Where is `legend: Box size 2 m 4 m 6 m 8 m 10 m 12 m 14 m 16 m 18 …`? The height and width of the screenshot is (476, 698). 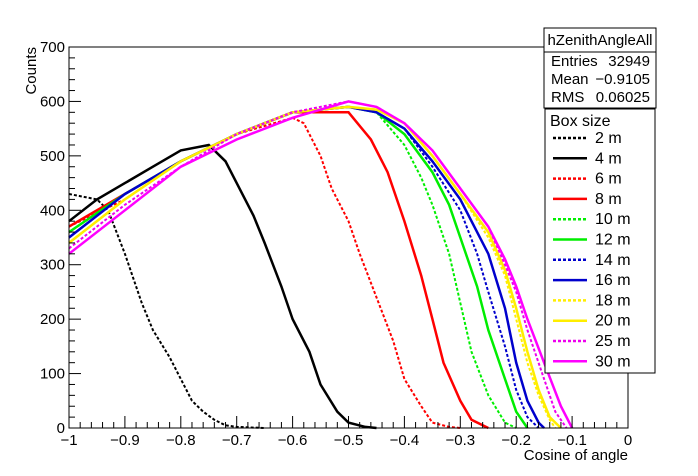 legend: Box size 2 m 4 m 6 m 8 m 10 m 12 m 14 m 16 m 18 … is located at coordinates (600, 241).